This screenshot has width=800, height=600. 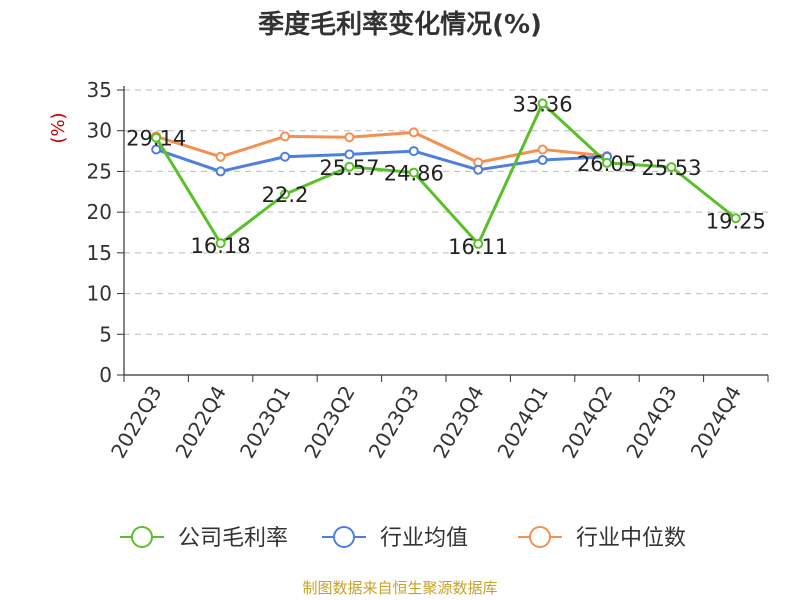 I want to click on data-label: 29.14, so click(x=156, y=139).